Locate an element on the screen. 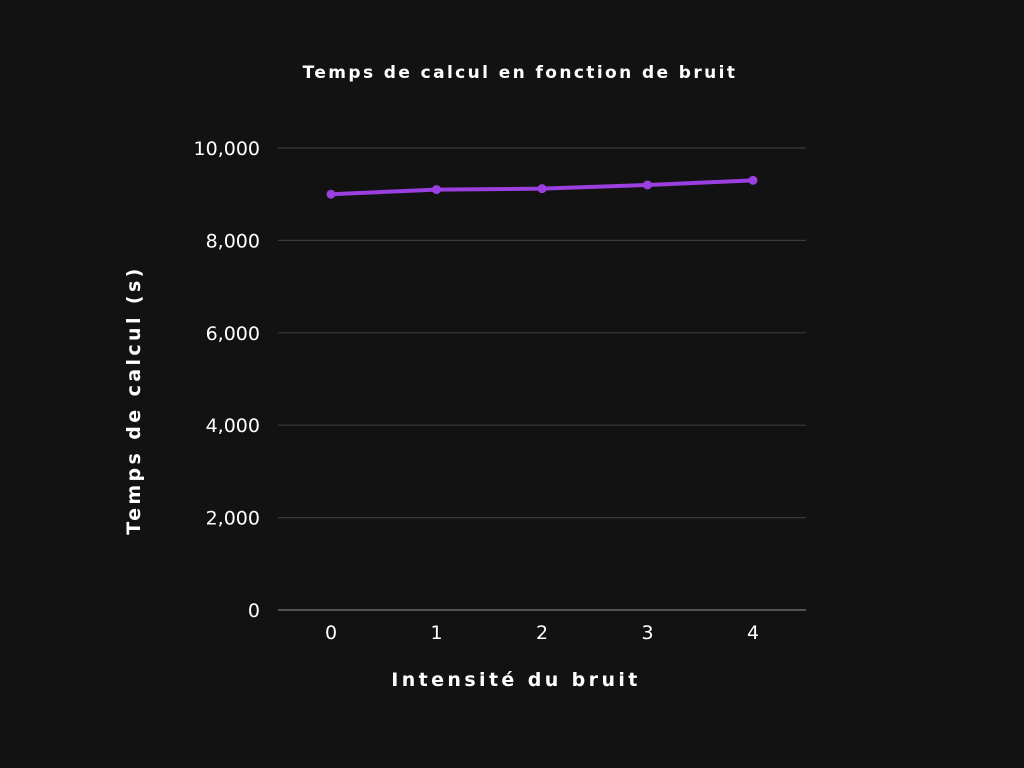 Image resolution: width=1024 pixels, height=768 pixels. series is located at coordinates (542, 187).